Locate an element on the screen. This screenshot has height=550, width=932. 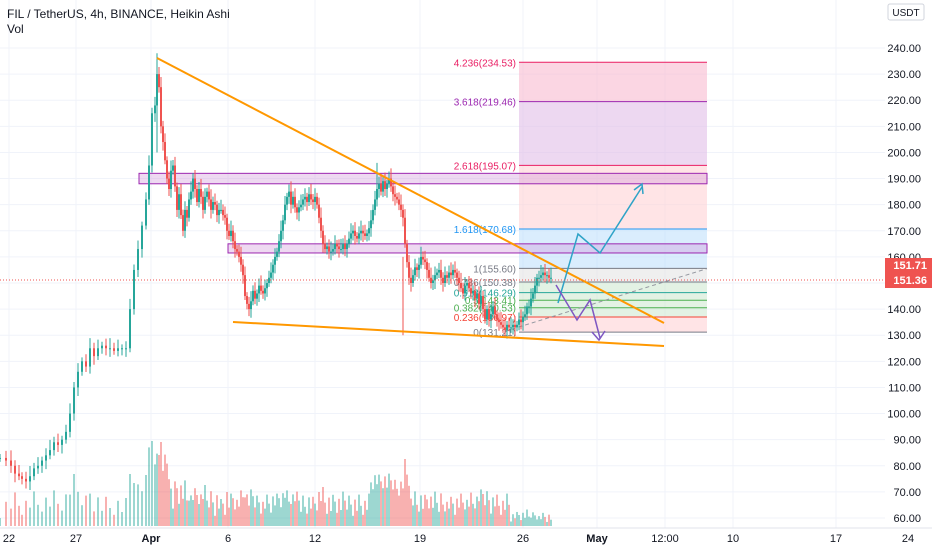
fib-trend-line is located at coordinates (606, 300).